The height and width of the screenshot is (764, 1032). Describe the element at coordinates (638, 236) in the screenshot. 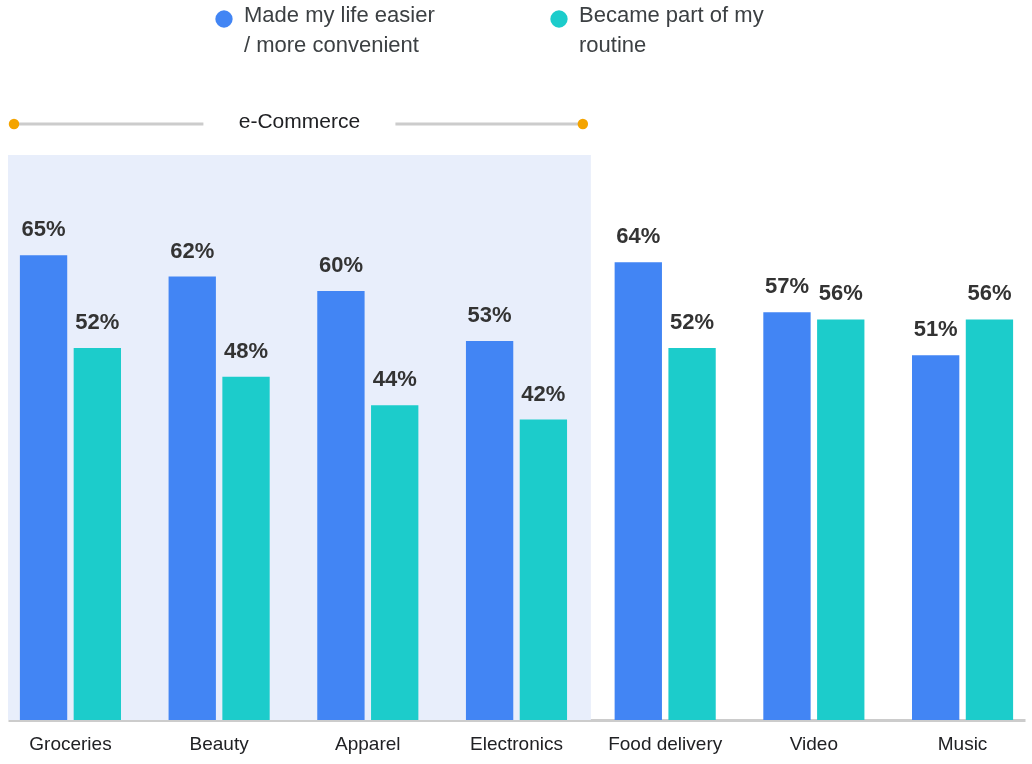

I see `data-label: 64%` at that location.